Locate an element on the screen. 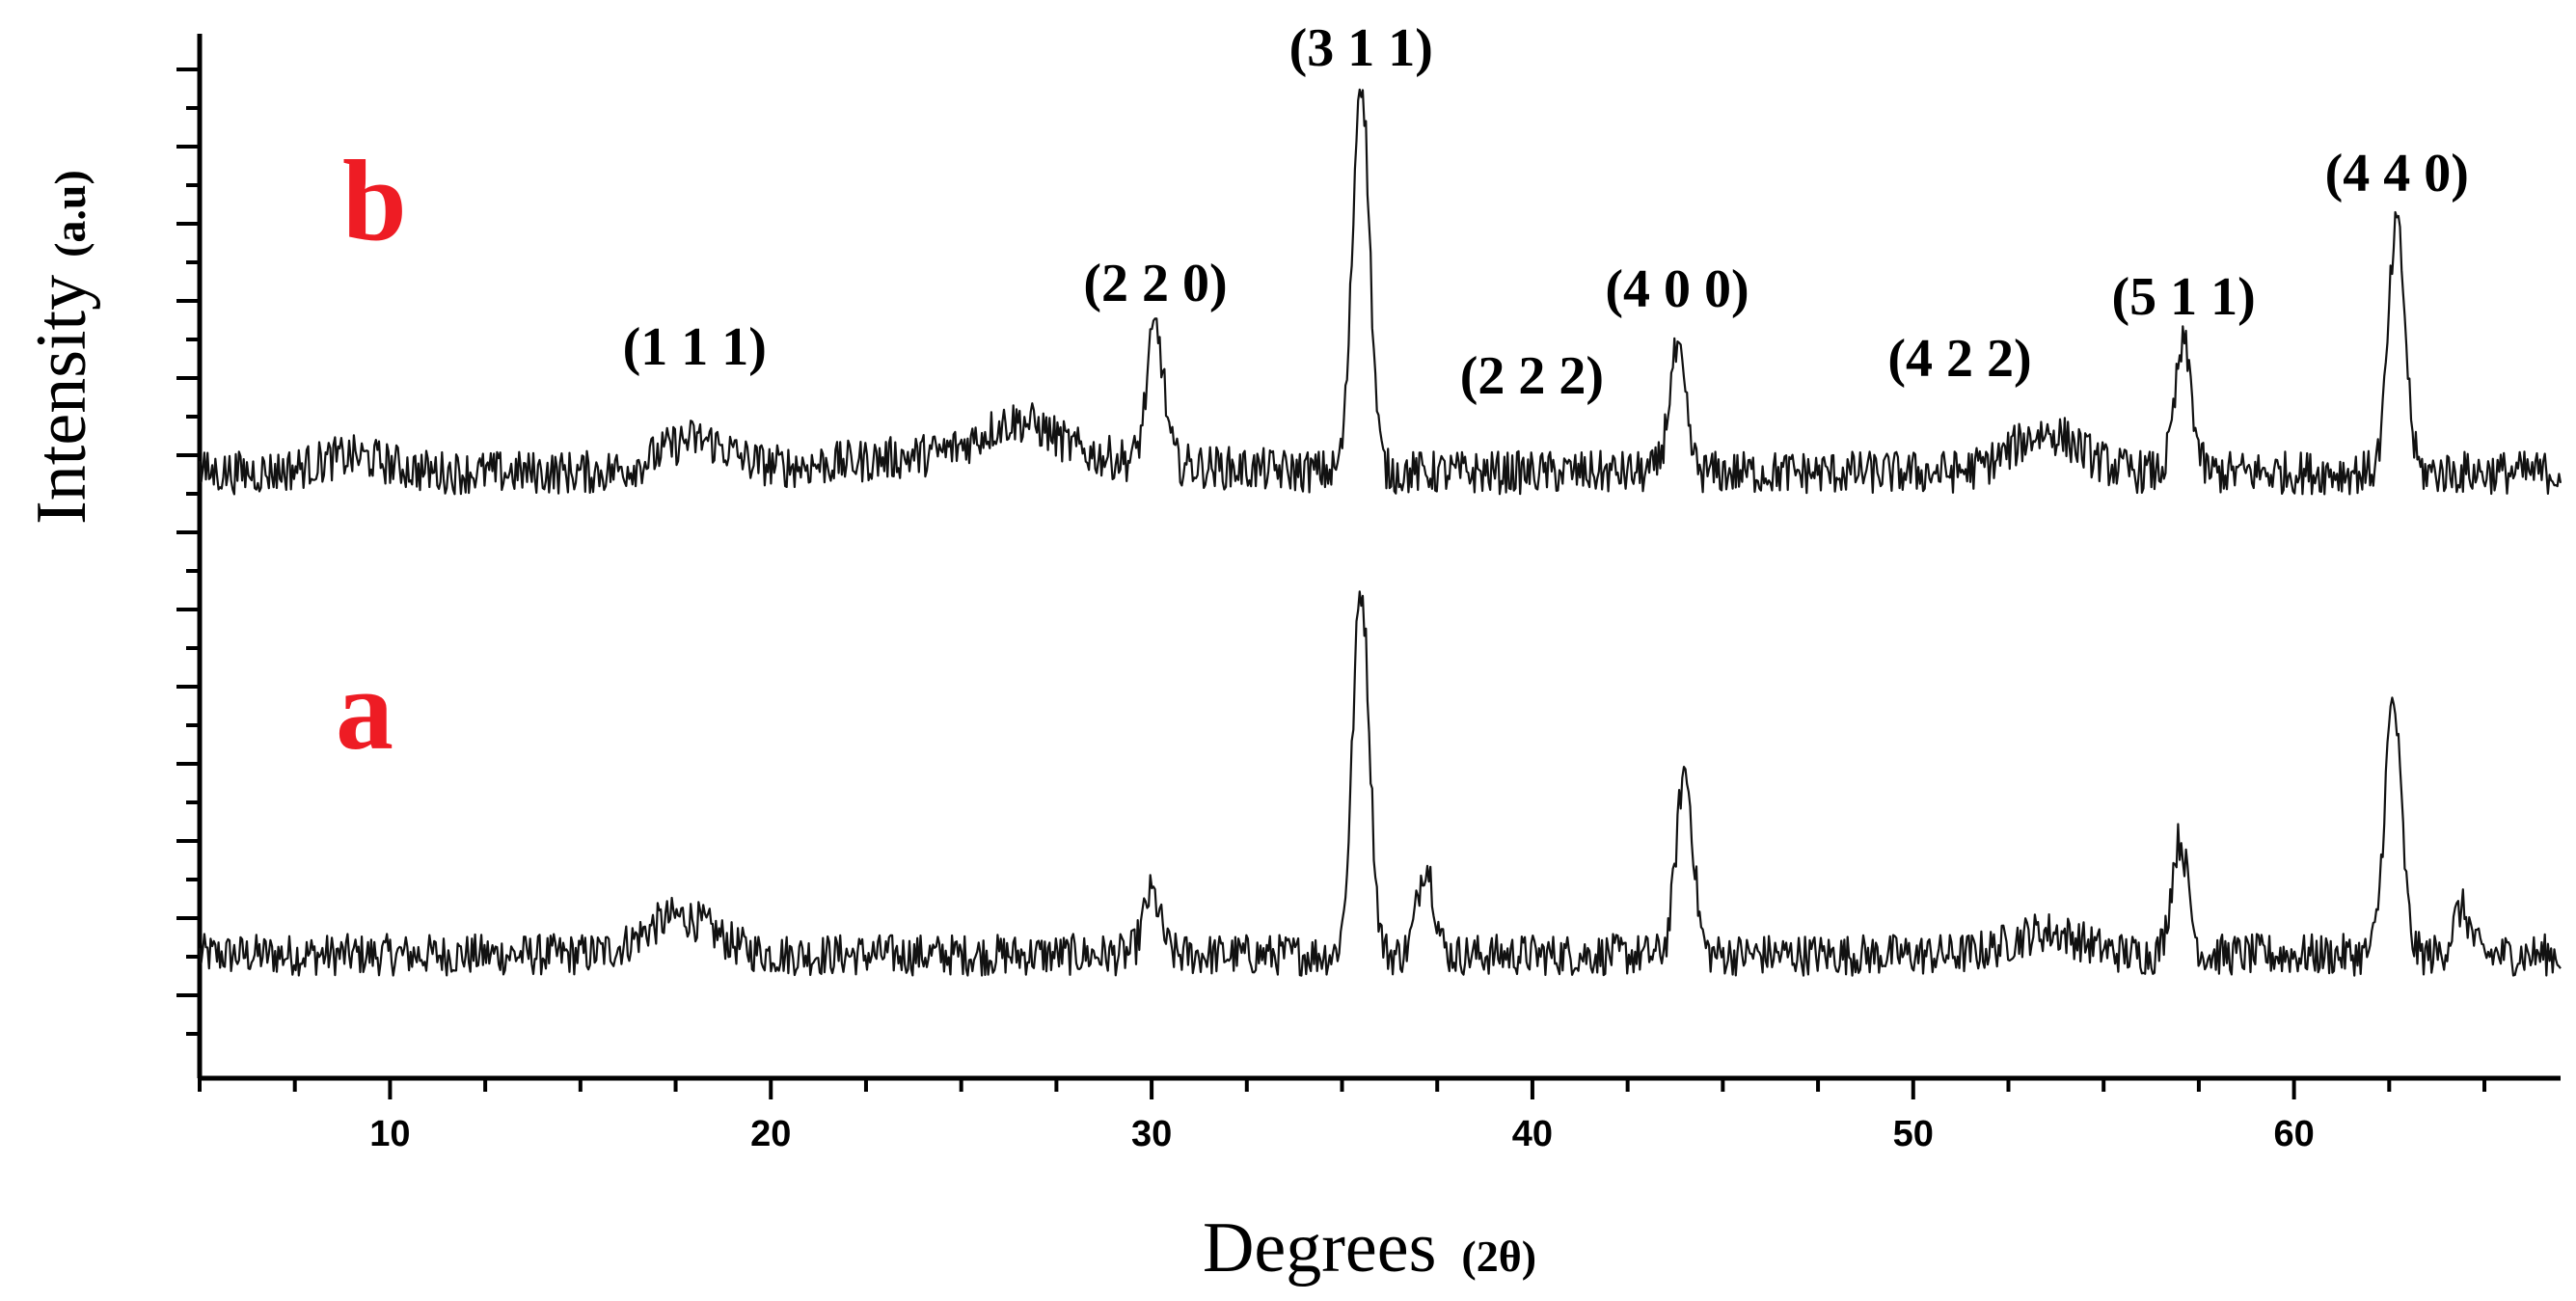 The width and height of the screenshot is (2576, 1301). y-axis-label: Intensity is located at coordinates (61, 400).